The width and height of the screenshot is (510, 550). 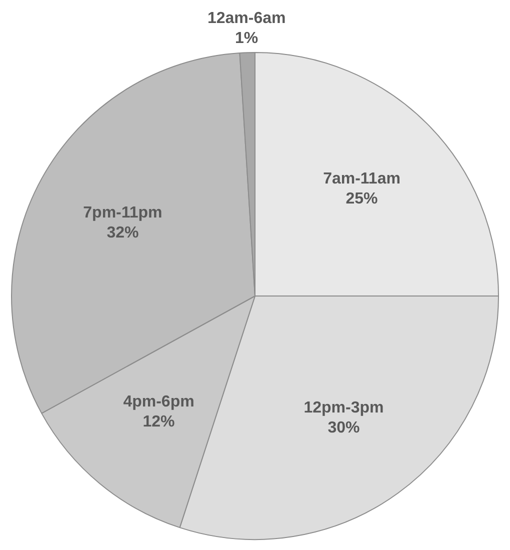 I want to click on slice-label: 12am-6am, so click(x=246, y=19).